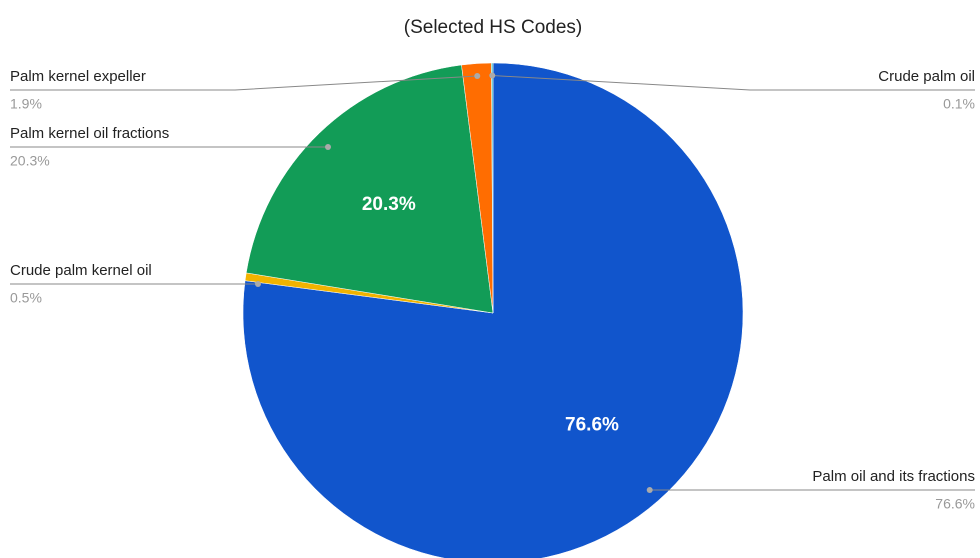  What do you see at coordinates (926, 76) in the screenshot?
I see `legend-label: Crude palm oil` at bounding box center [926, 76].